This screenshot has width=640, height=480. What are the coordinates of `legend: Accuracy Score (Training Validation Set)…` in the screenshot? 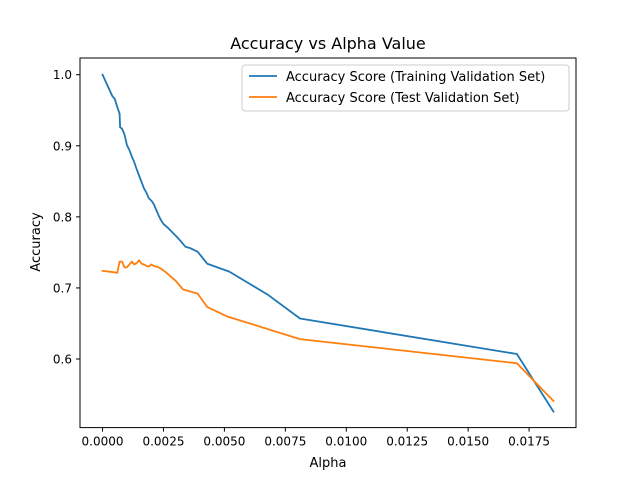 It's located at (405, 88).